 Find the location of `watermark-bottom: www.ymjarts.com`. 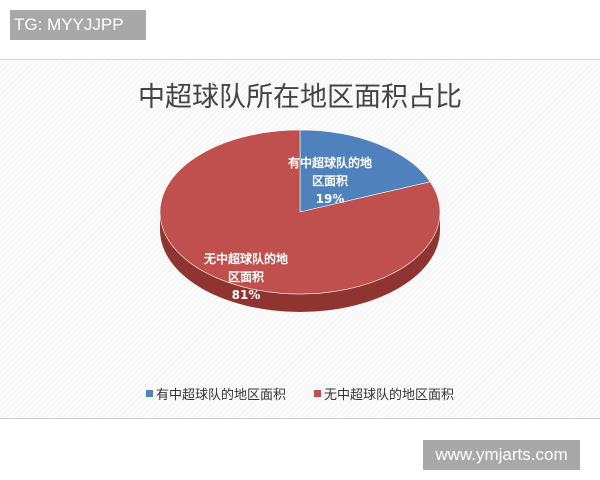

watermark-bottom: www.ymjarts.com is located at coordinates (501, 455).